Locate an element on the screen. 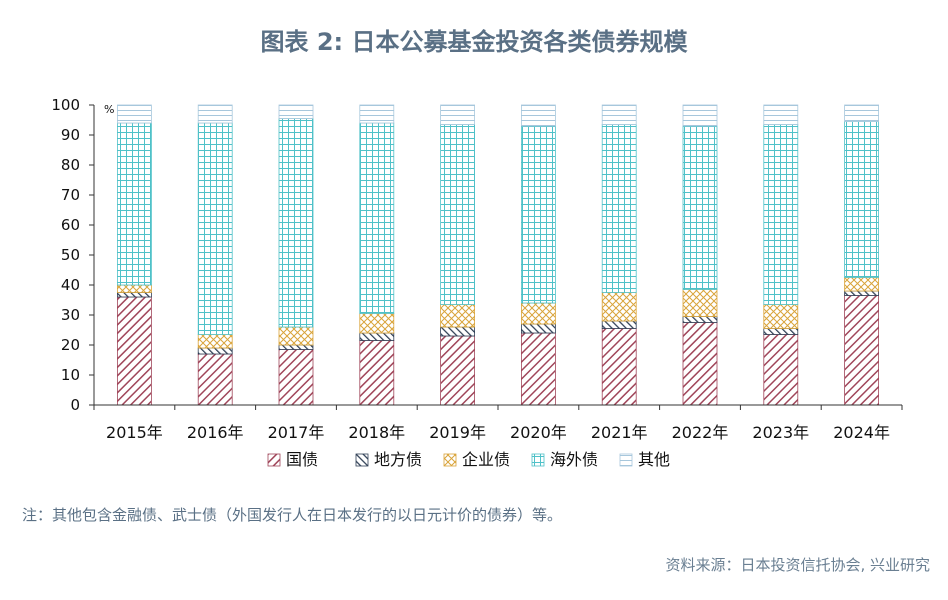 The width and height of the screenshot is (948, 600). y-tick-label: 100 is located at coordinates (65, 105).